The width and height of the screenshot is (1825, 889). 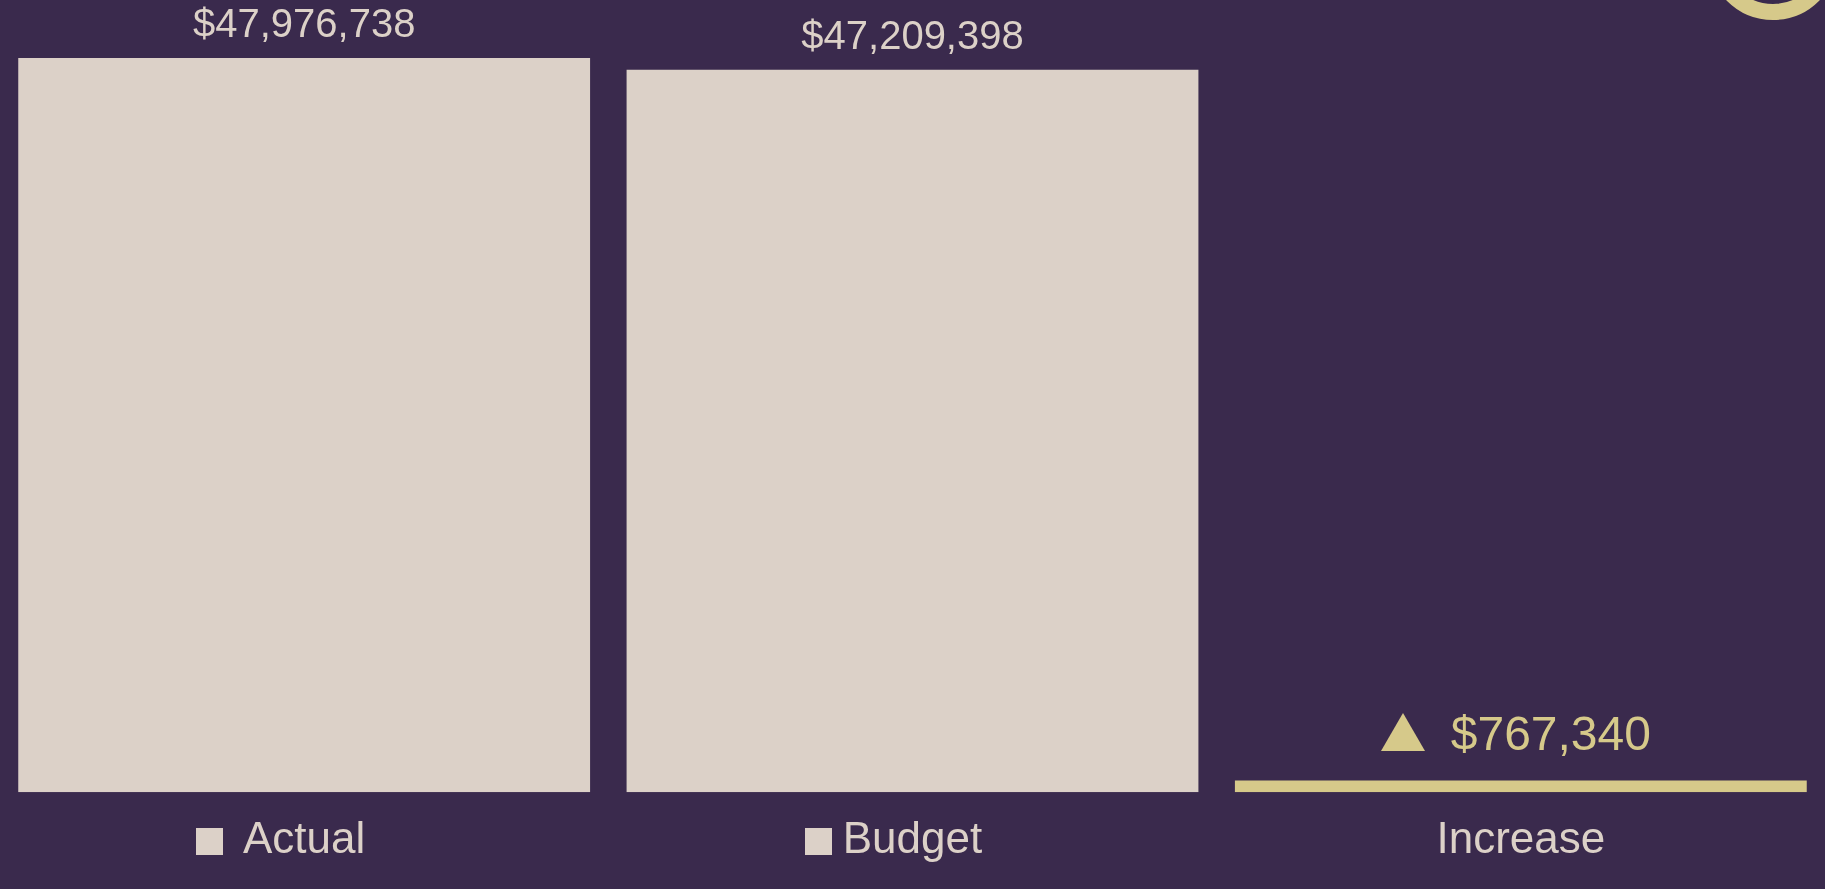 What do you see at coordinates (1550, 733) in the screenshot?
I see `data-label: $767,340` at bounding box center [1550, 733].